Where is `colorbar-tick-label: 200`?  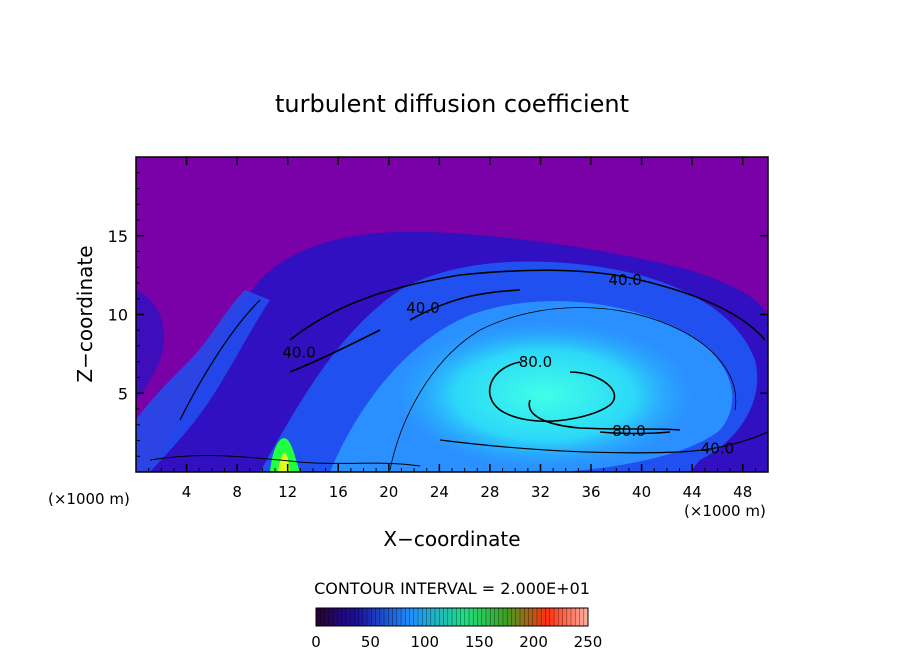 colorbar-tick-label: 200 is located at coordinates (533, 642).